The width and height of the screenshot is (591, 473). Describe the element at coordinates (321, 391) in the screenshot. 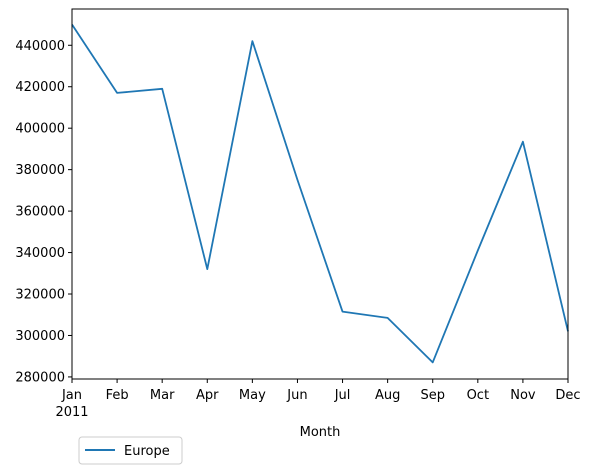

I see `x-axis: Jan Feb Mar Apr May Jun Jul Aug Sep Oct Nov Dec` at that location.